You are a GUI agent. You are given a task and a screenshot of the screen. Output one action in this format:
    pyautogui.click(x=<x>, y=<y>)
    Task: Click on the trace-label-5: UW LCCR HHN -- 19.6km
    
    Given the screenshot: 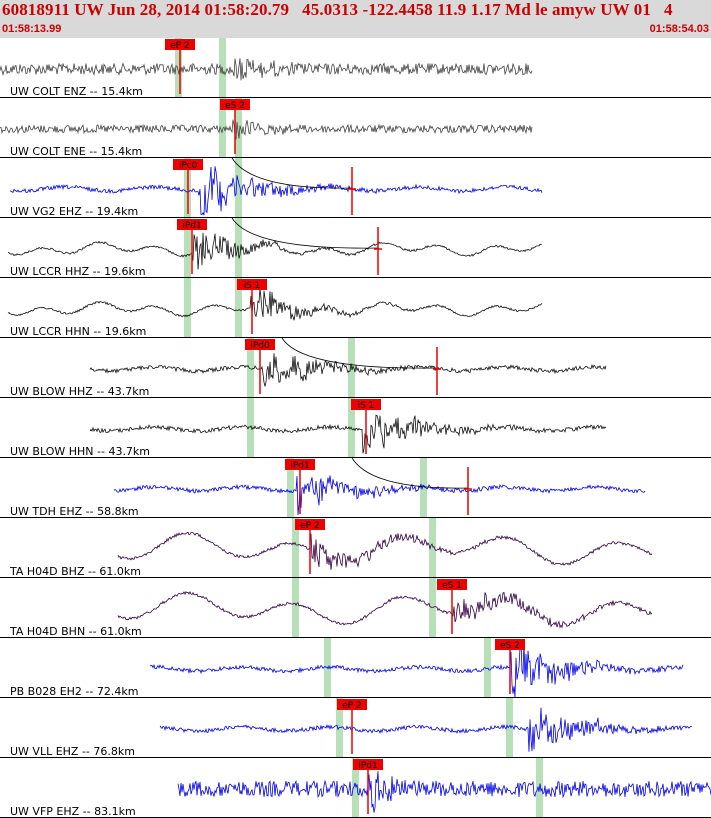 What is the action you would take?
    pyautogui.click(x=78, y=331)
    